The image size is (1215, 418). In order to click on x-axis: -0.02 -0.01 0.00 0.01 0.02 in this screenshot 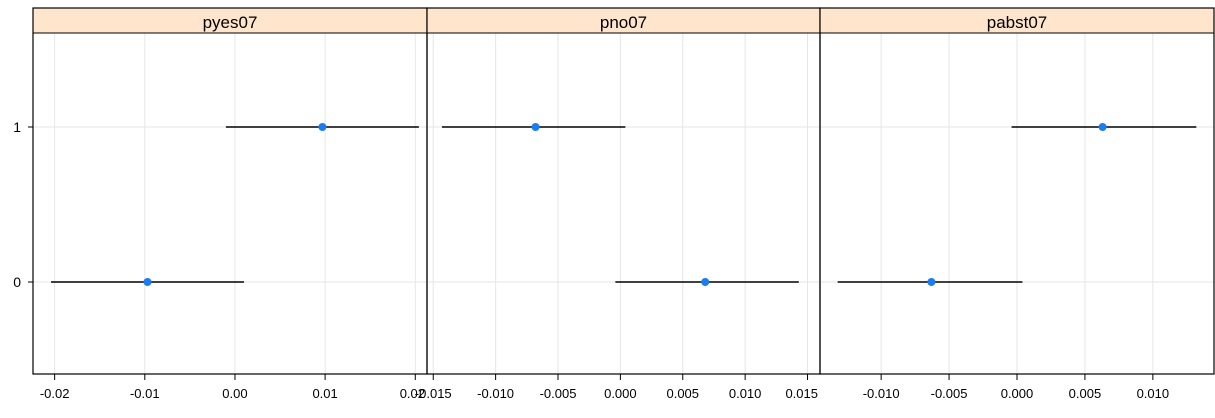, I will do `click(232, 387)`.